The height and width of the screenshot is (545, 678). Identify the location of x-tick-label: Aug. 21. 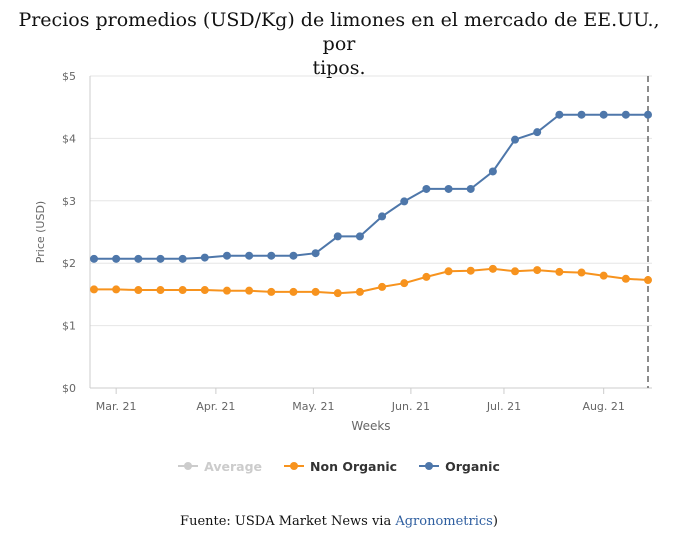
(603, 406).